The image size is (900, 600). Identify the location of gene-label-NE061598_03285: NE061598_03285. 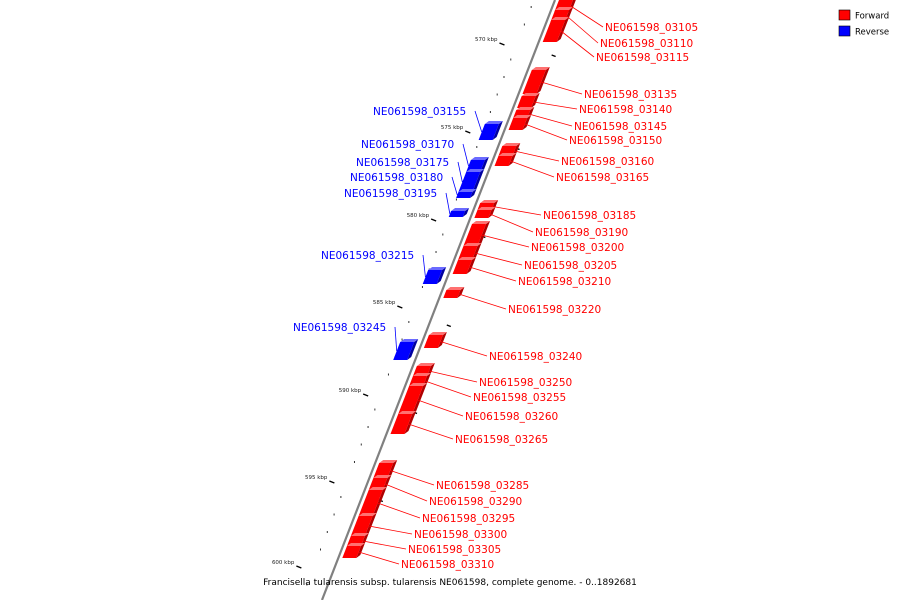
(482, 486).